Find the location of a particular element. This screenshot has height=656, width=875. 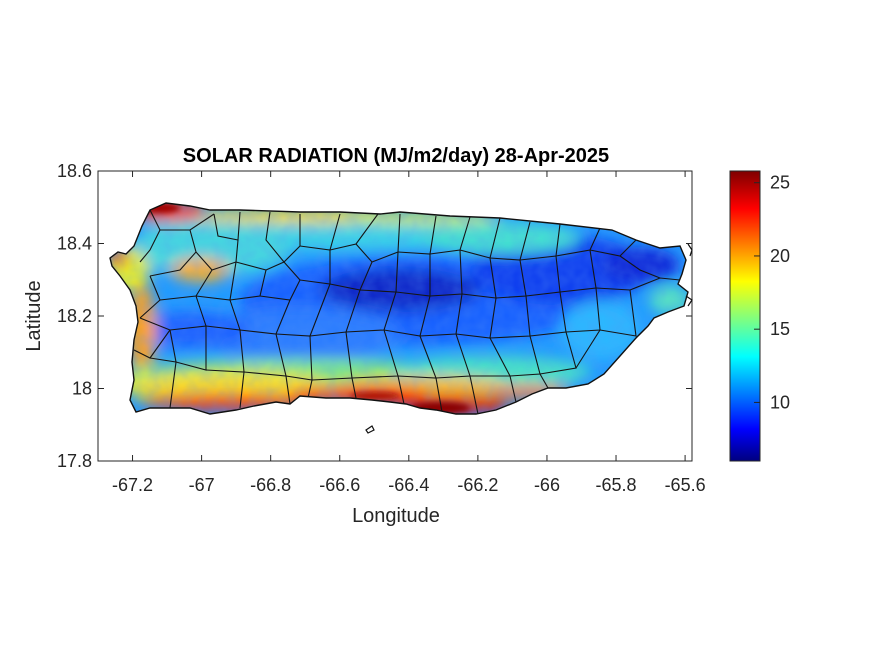

x-tick-label: -66.2 is located at coordinates (477, 485).